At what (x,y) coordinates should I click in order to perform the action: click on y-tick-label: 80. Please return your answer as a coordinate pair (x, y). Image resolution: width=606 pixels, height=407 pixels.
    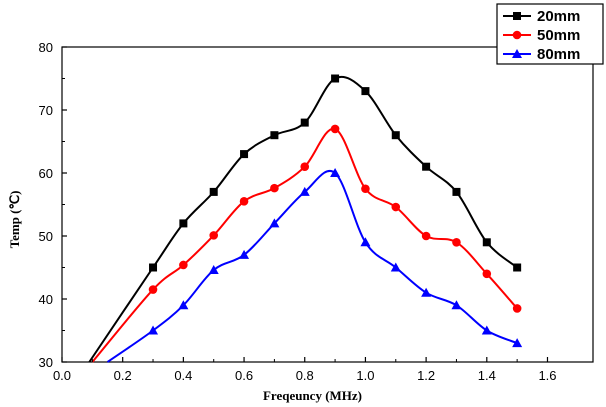
    Looking at the image, I should click on (46, 47).